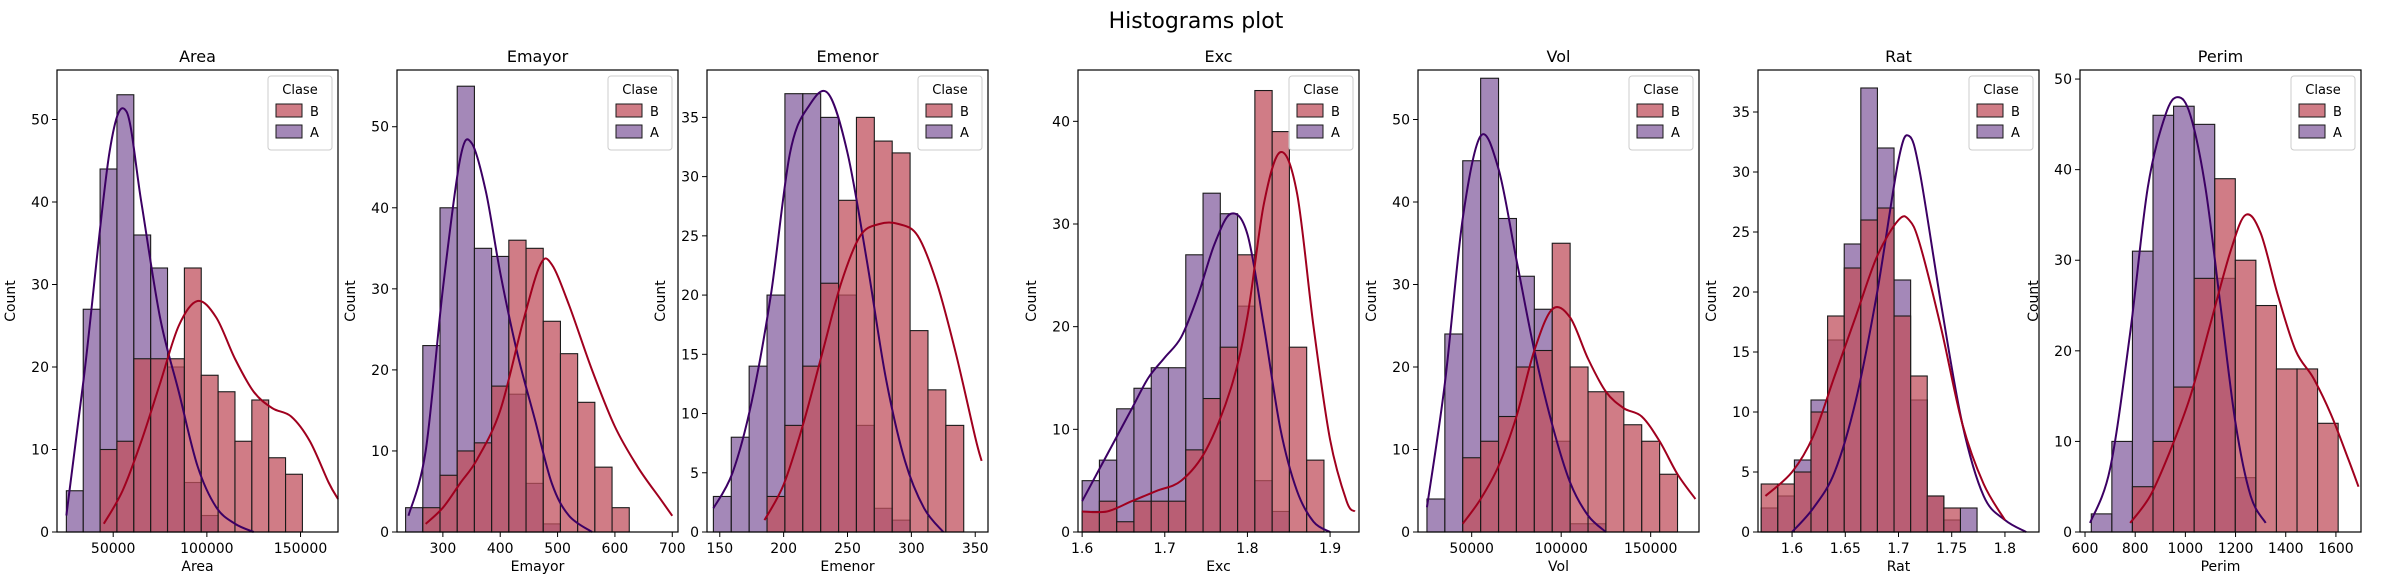  What do you see at coordinates (2085, 549) in the screenshot?
I see `x-tick-label: 600` at bounding box center [2085, 549].